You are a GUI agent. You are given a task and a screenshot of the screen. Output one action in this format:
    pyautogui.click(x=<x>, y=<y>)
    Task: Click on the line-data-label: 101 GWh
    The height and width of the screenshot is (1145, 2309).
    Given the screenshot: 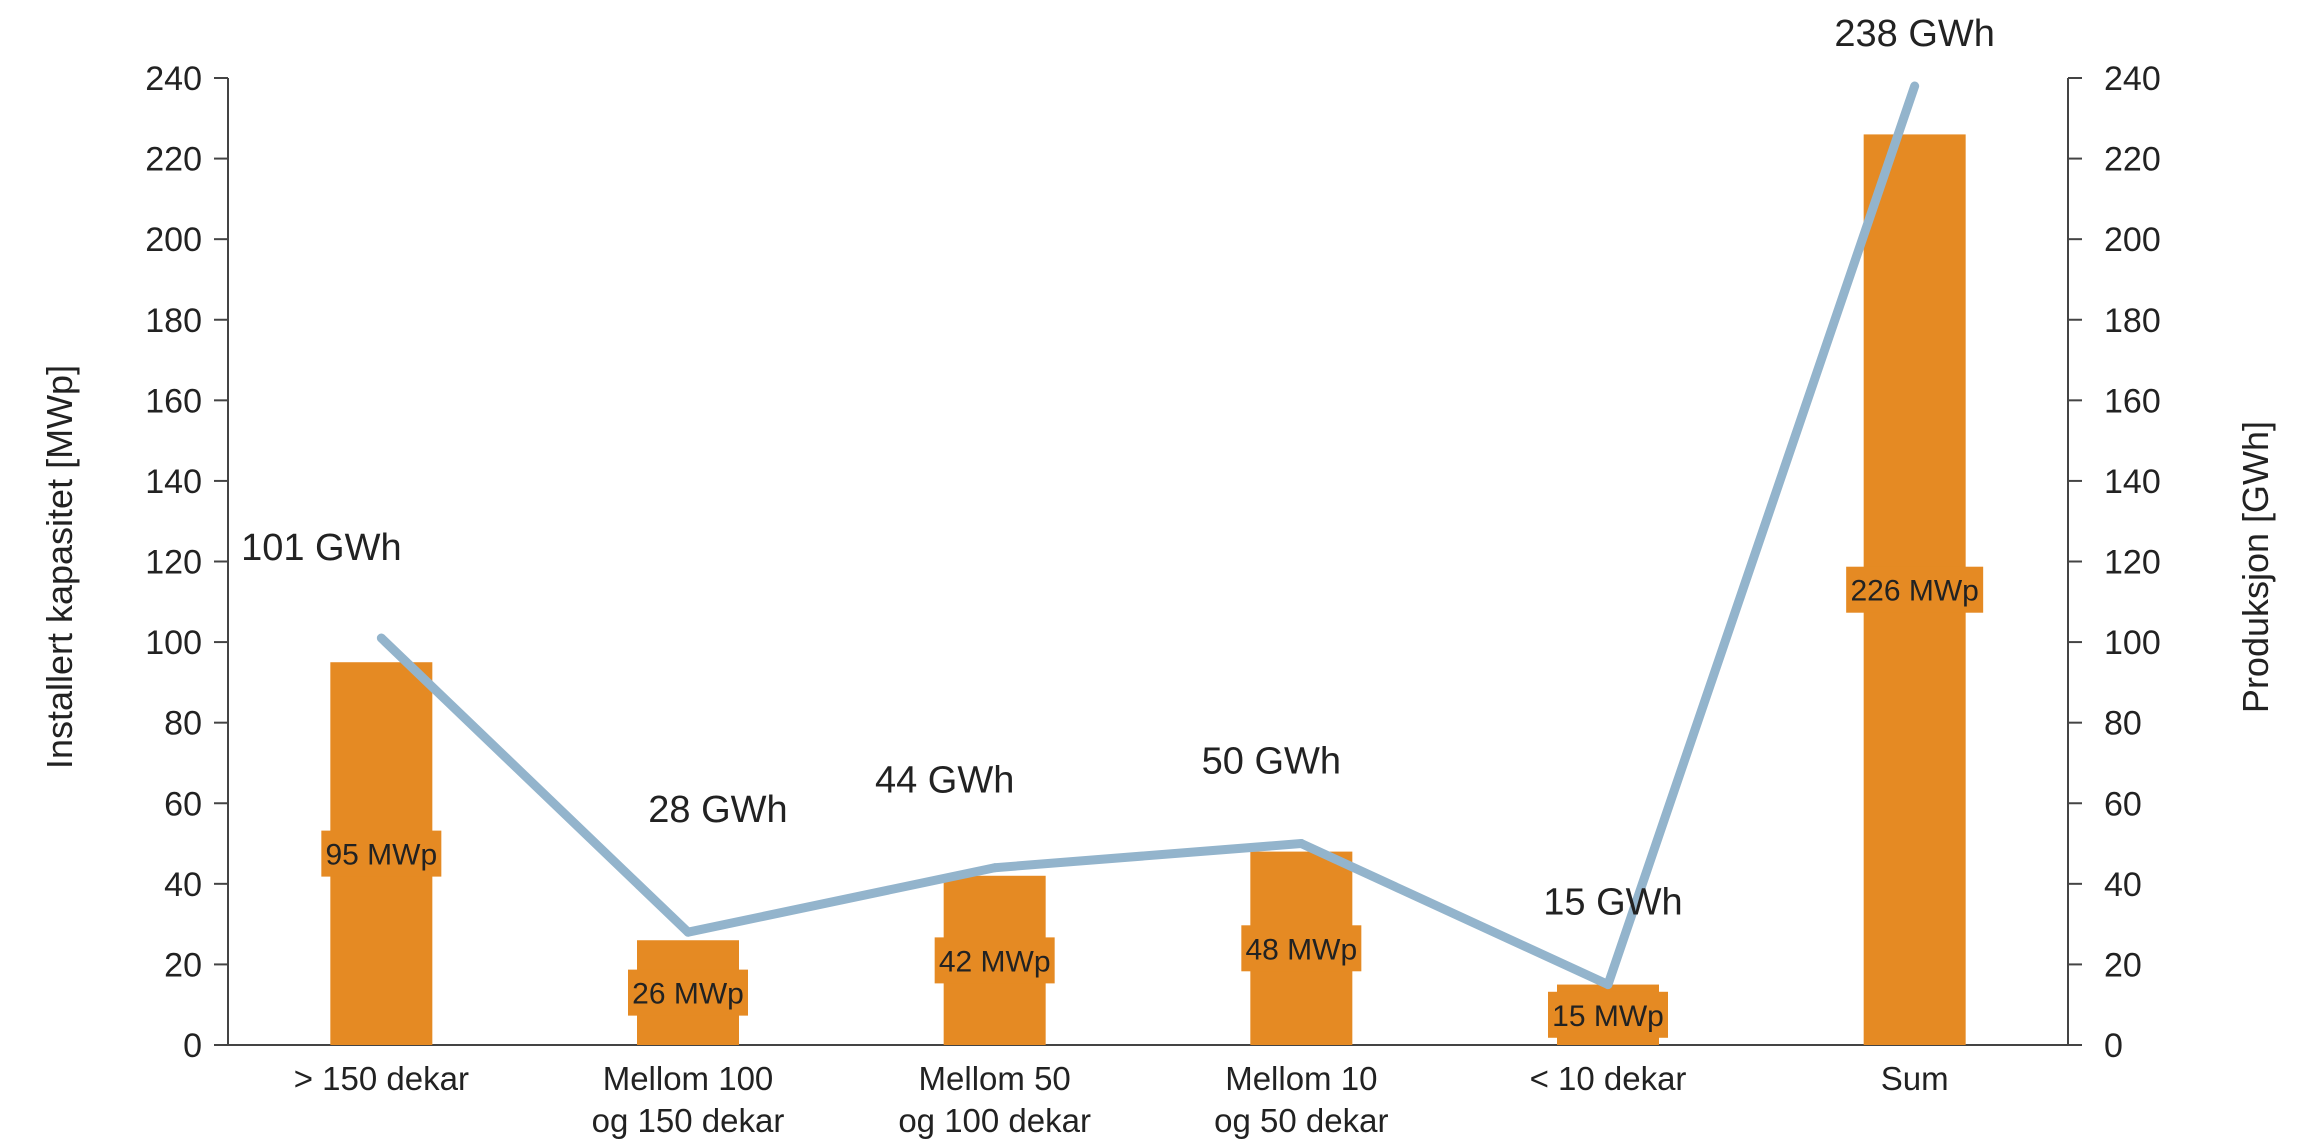 What is the action you would take?
    pyautogui.click(x=321, y=548)
    